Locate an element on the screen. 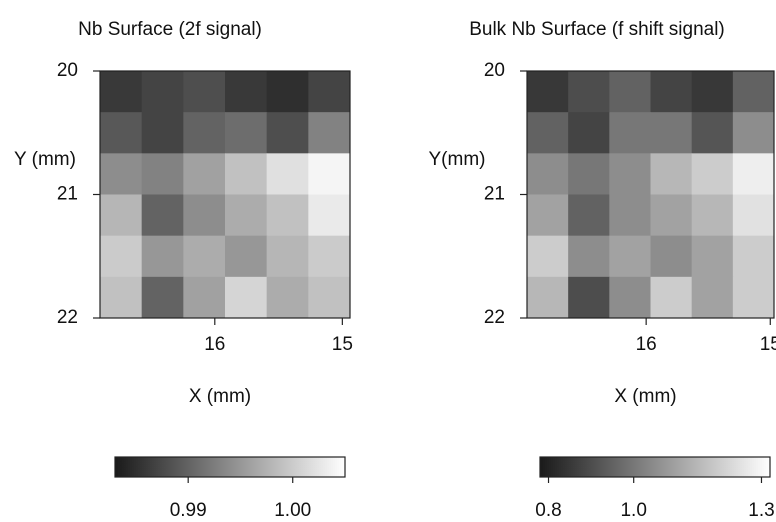  panel-title: Nb Surface (2f signal) is located at coordinates (170, 29).